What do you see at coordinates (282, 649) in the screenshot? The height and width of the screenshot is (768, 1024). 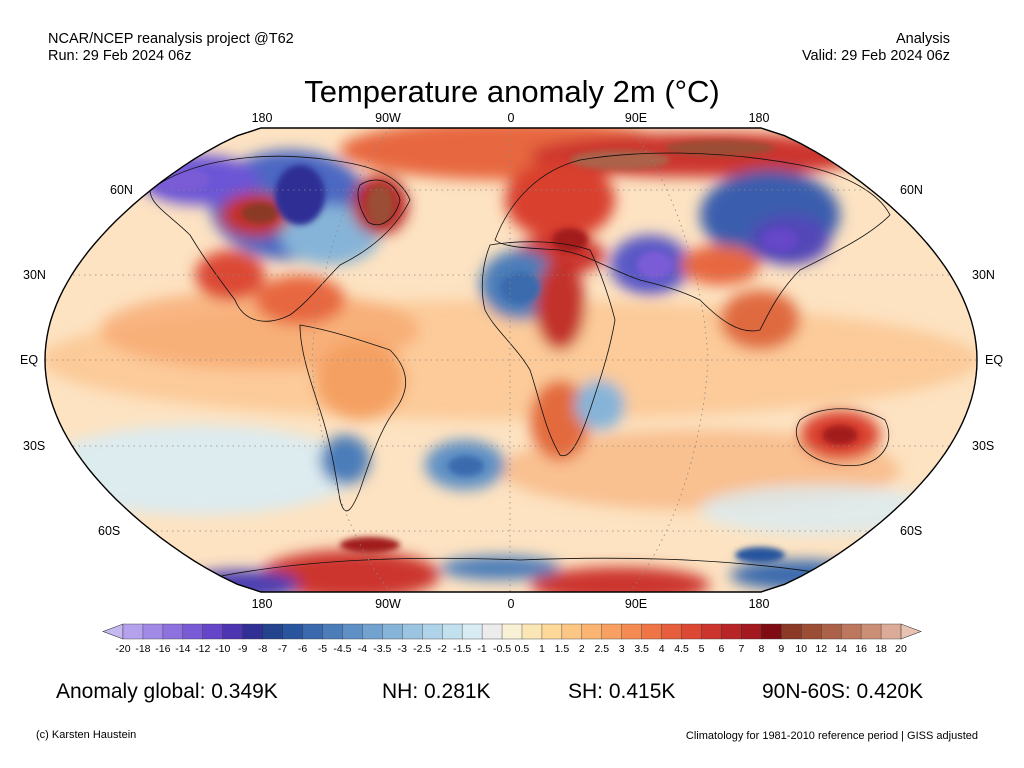 I see `colorbar-tick-label: -7` at bounding box center [282, 649].